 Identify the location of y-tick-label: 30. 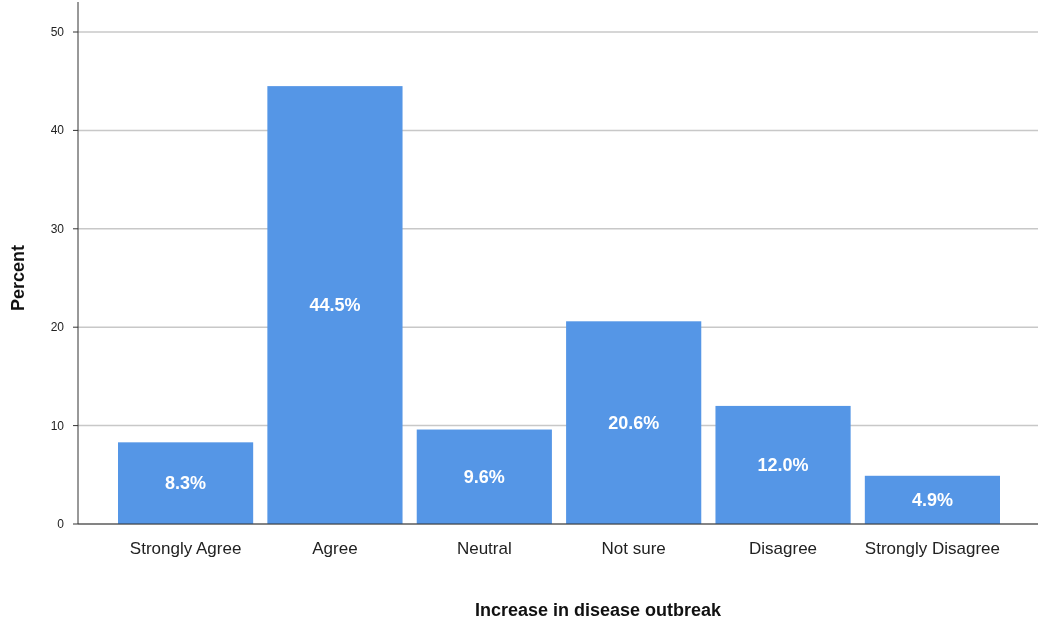
(57, 228).